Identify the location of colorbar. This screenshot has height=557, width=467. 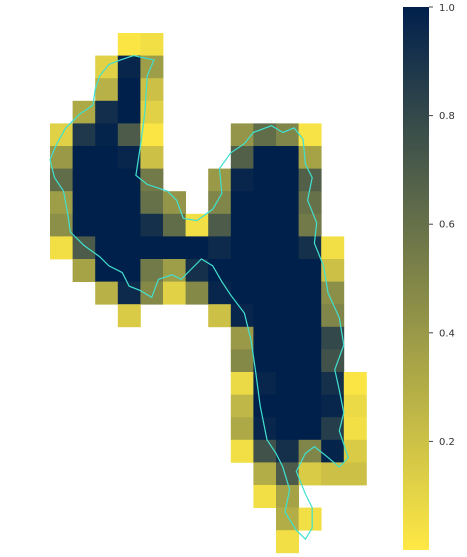
(416, 278).